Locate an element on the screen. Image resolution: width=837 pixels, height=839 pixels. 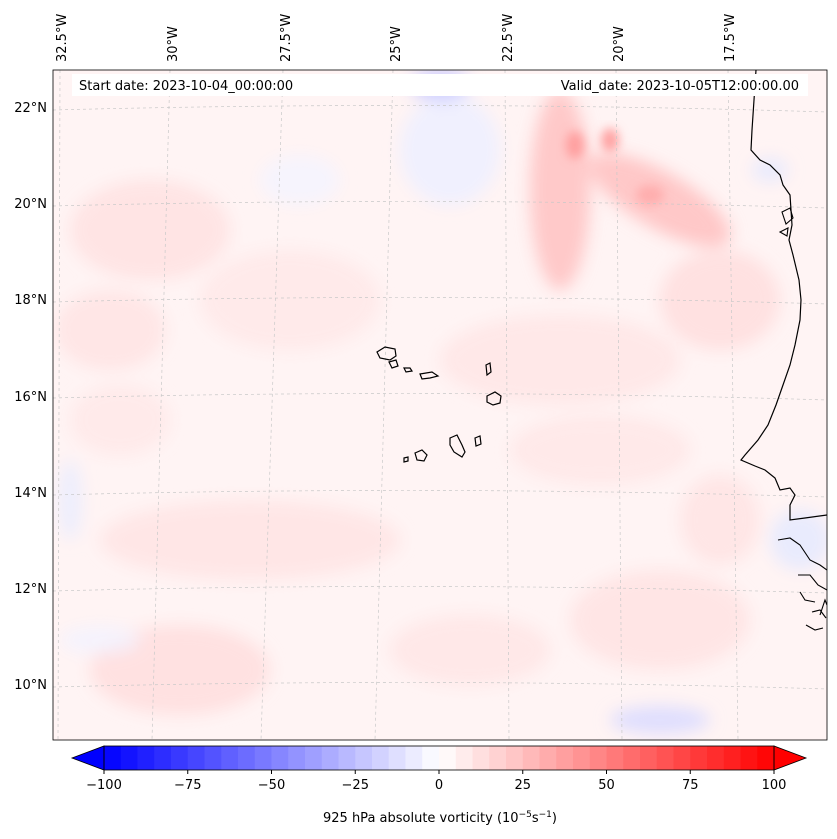
cape-verde-islands is located at coordinates (439, 404).